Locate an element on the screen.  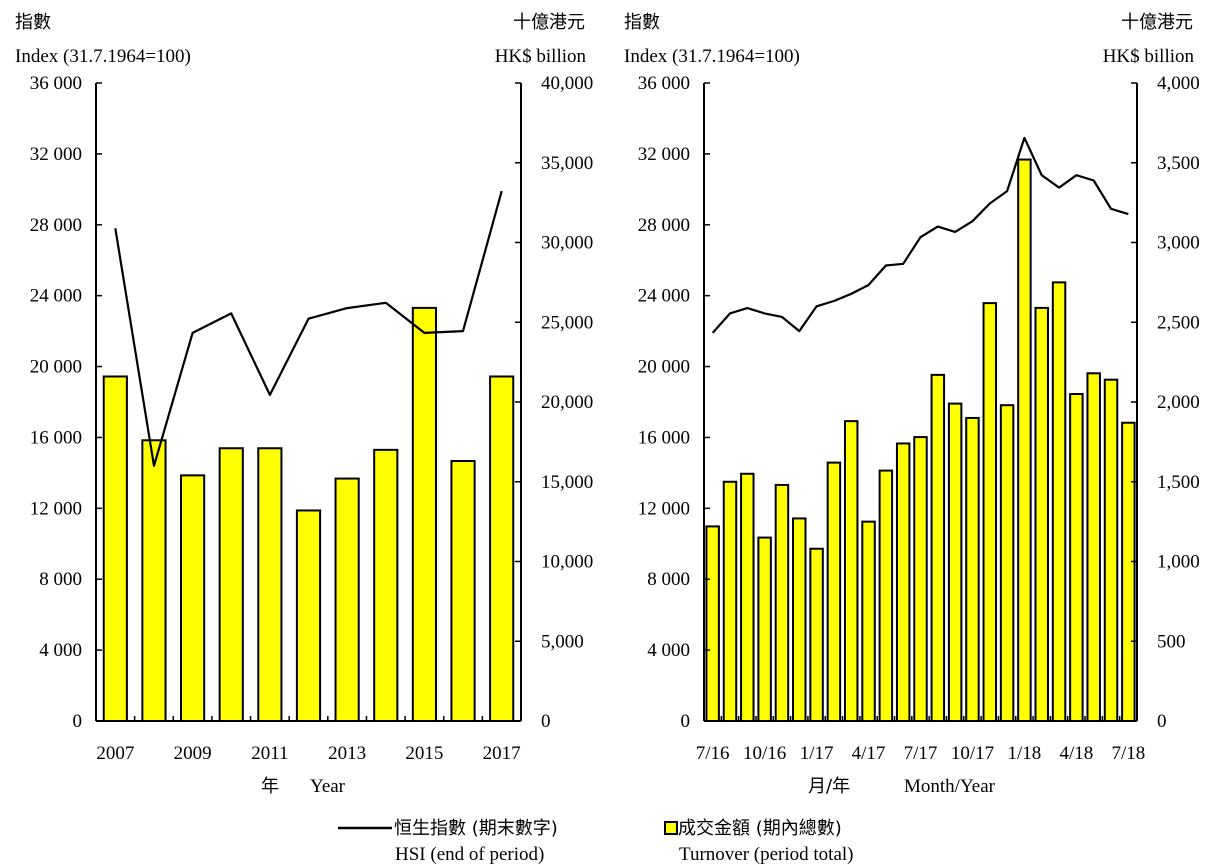
monthly-right-axis-ticks: 0 500 1,000 1,500 2,000 2,500 3,000 3,500 4,000 is located at coordinates (1165, 402).